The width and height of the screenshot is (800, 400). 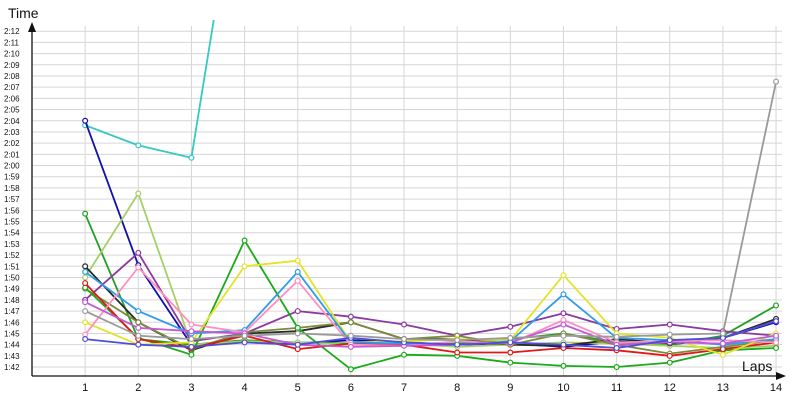 What do you see at coordinates (12, 289) in the screenshot?
I see `y-tick-label: 1:49` at bounding box center [12, 289].